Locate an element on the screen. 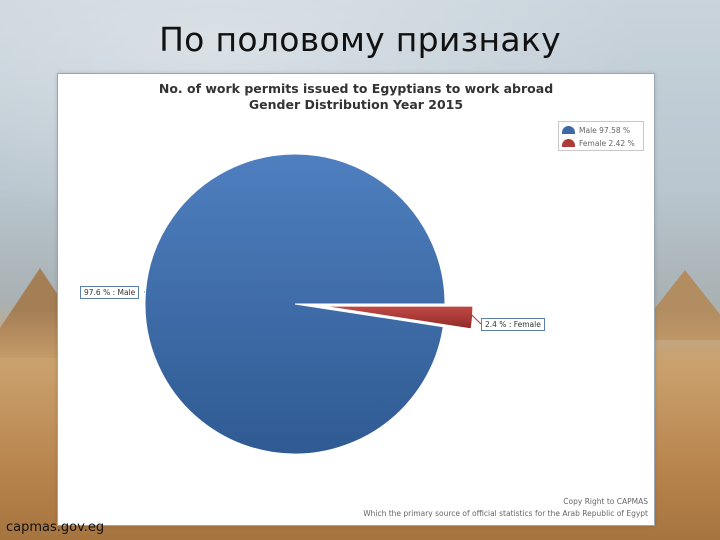  slice-label-male: 97.6 % : Male is located at coordinates (110, 292).